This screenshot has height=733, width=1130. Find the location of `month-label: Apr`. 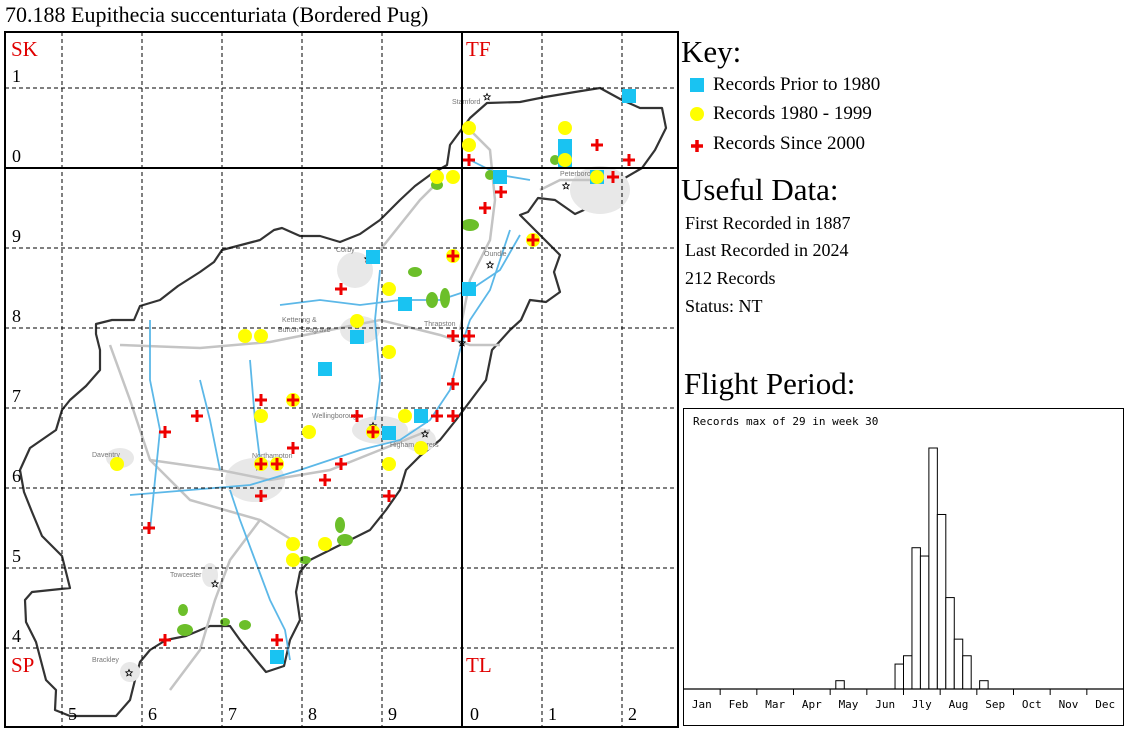

month-label: Apr is located at coordinates (812, 704).